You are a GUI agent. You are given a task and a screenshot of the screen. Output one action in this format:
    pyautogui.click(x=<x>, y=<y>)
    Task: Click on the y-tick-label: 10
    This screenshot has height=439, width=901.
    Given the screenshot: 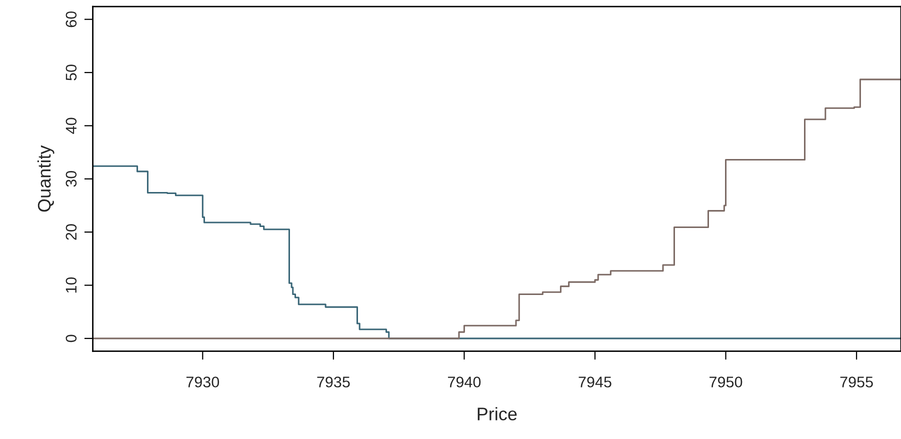 What is the action you would take?
    pyautogui.click(x=71, y=285)
    